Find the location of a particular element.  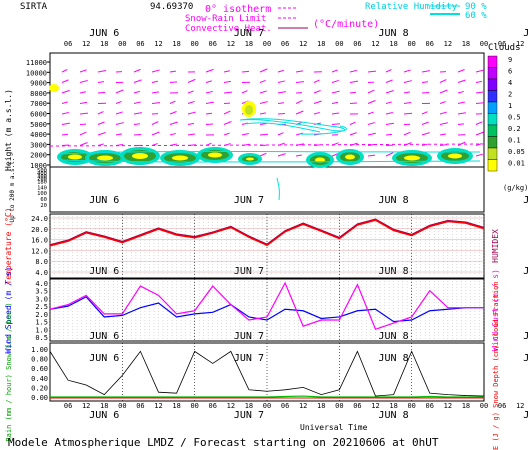

rain-tick-label: 0.60 is located at coordinates (39, 369).